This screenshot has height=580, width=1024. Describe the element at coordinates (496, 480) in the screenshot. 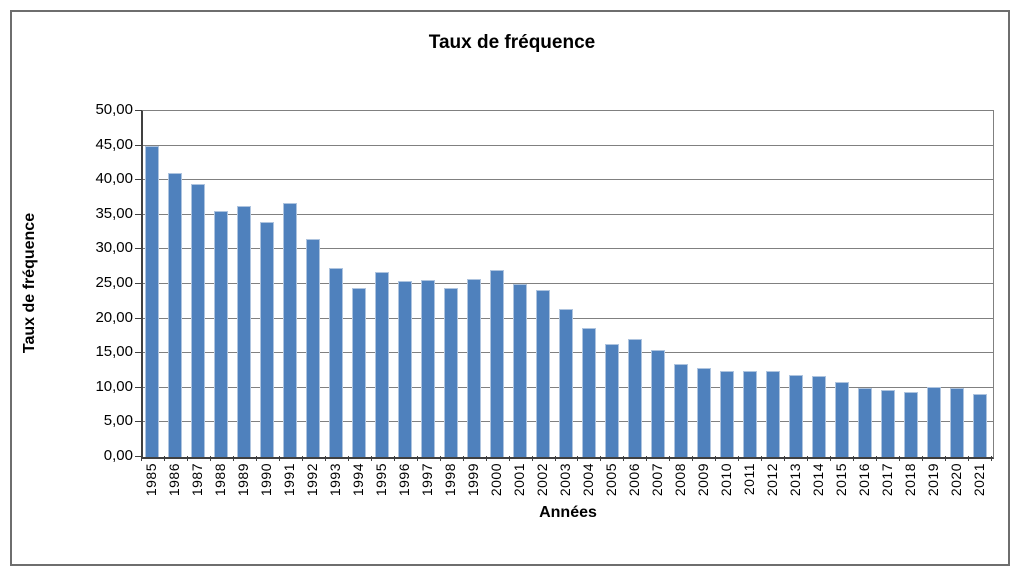

I see `x-tick-label-2000: 2000` at that location.